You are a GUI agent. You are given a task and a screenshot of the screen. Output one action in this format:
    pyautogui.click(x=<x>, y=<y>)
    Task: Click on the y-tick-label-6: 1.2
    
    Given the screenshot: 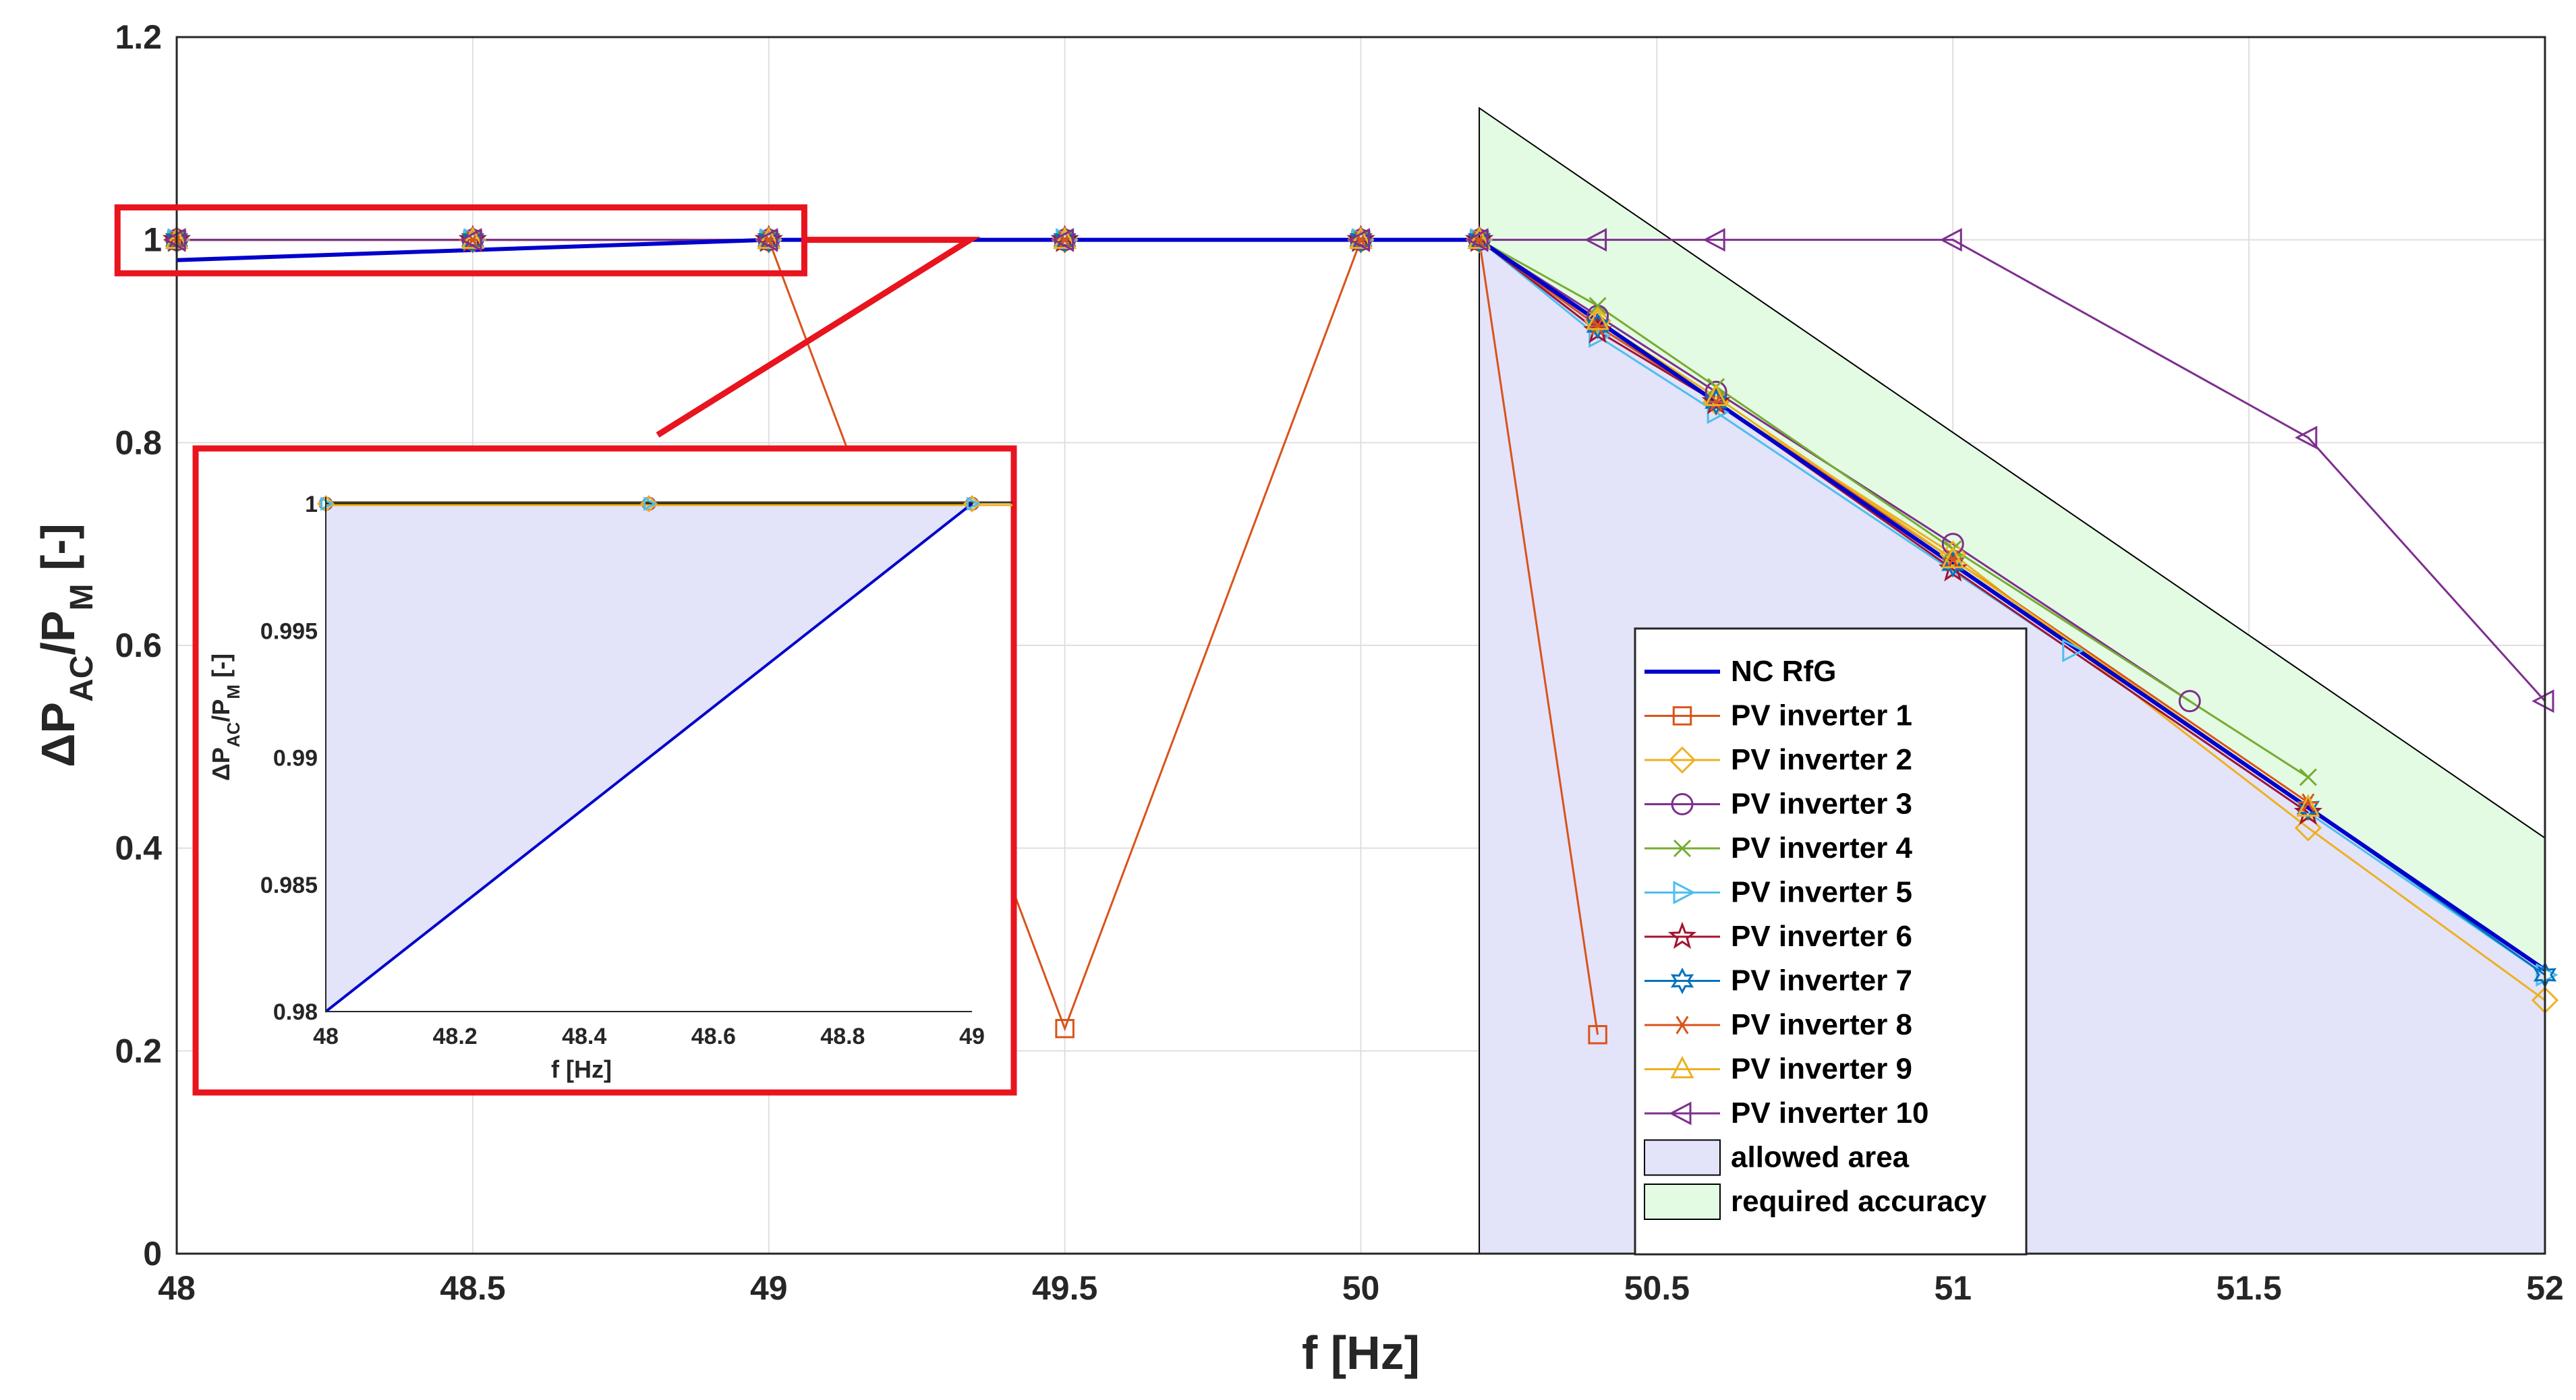 What is the action you would take?
    pyautogui.click(x=138, y=37)
    